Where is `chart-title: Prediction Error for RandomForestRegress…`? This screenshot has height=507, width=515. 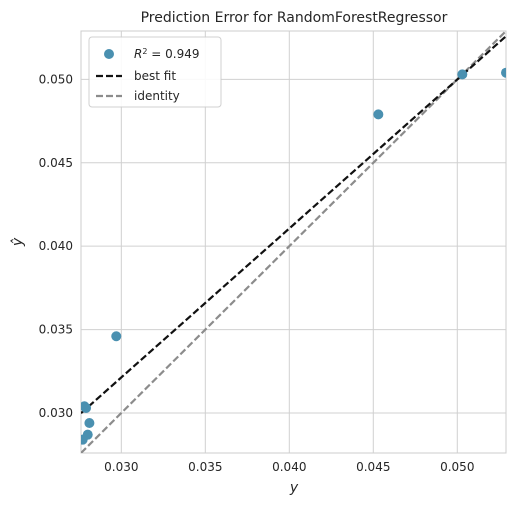
chart-title: Prediction Error for RandomForestRegress… is located at coordinates (294, 18).